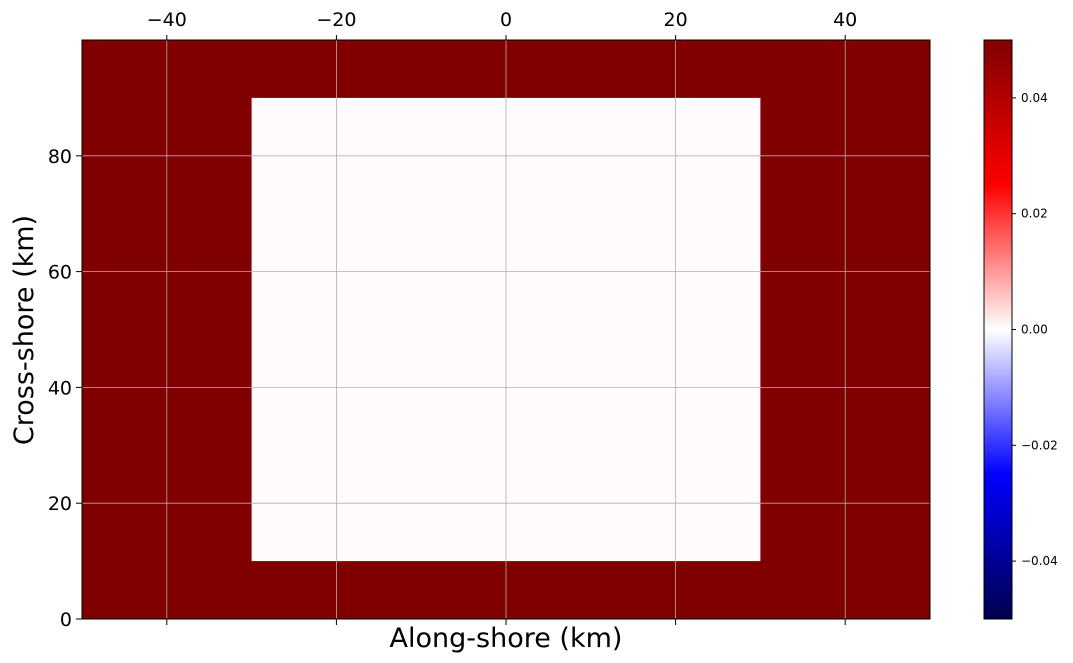 This screenshot has height=663, width=1073. What do you see at coordinates (60, 273) in the screenshot?
I see `y-tick-label: 60` at bounding box center [60, 273].